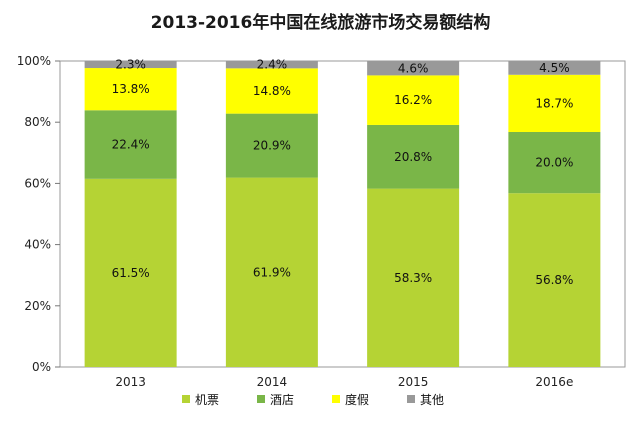  What do you see at coordinates (37, 306) in the screenshot?
I see `y-tick-label: 20%` at bounding box center [37, 306].